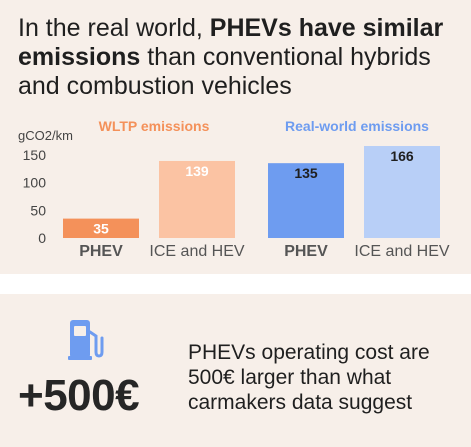 The image size is (471, 447). I want to click on y-tick-label: 50, so click(38, 210).